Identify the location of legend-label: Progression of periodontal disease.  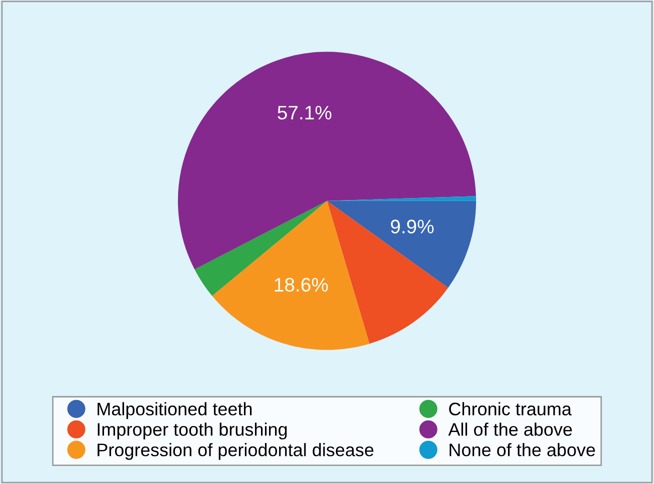
(236, 451).